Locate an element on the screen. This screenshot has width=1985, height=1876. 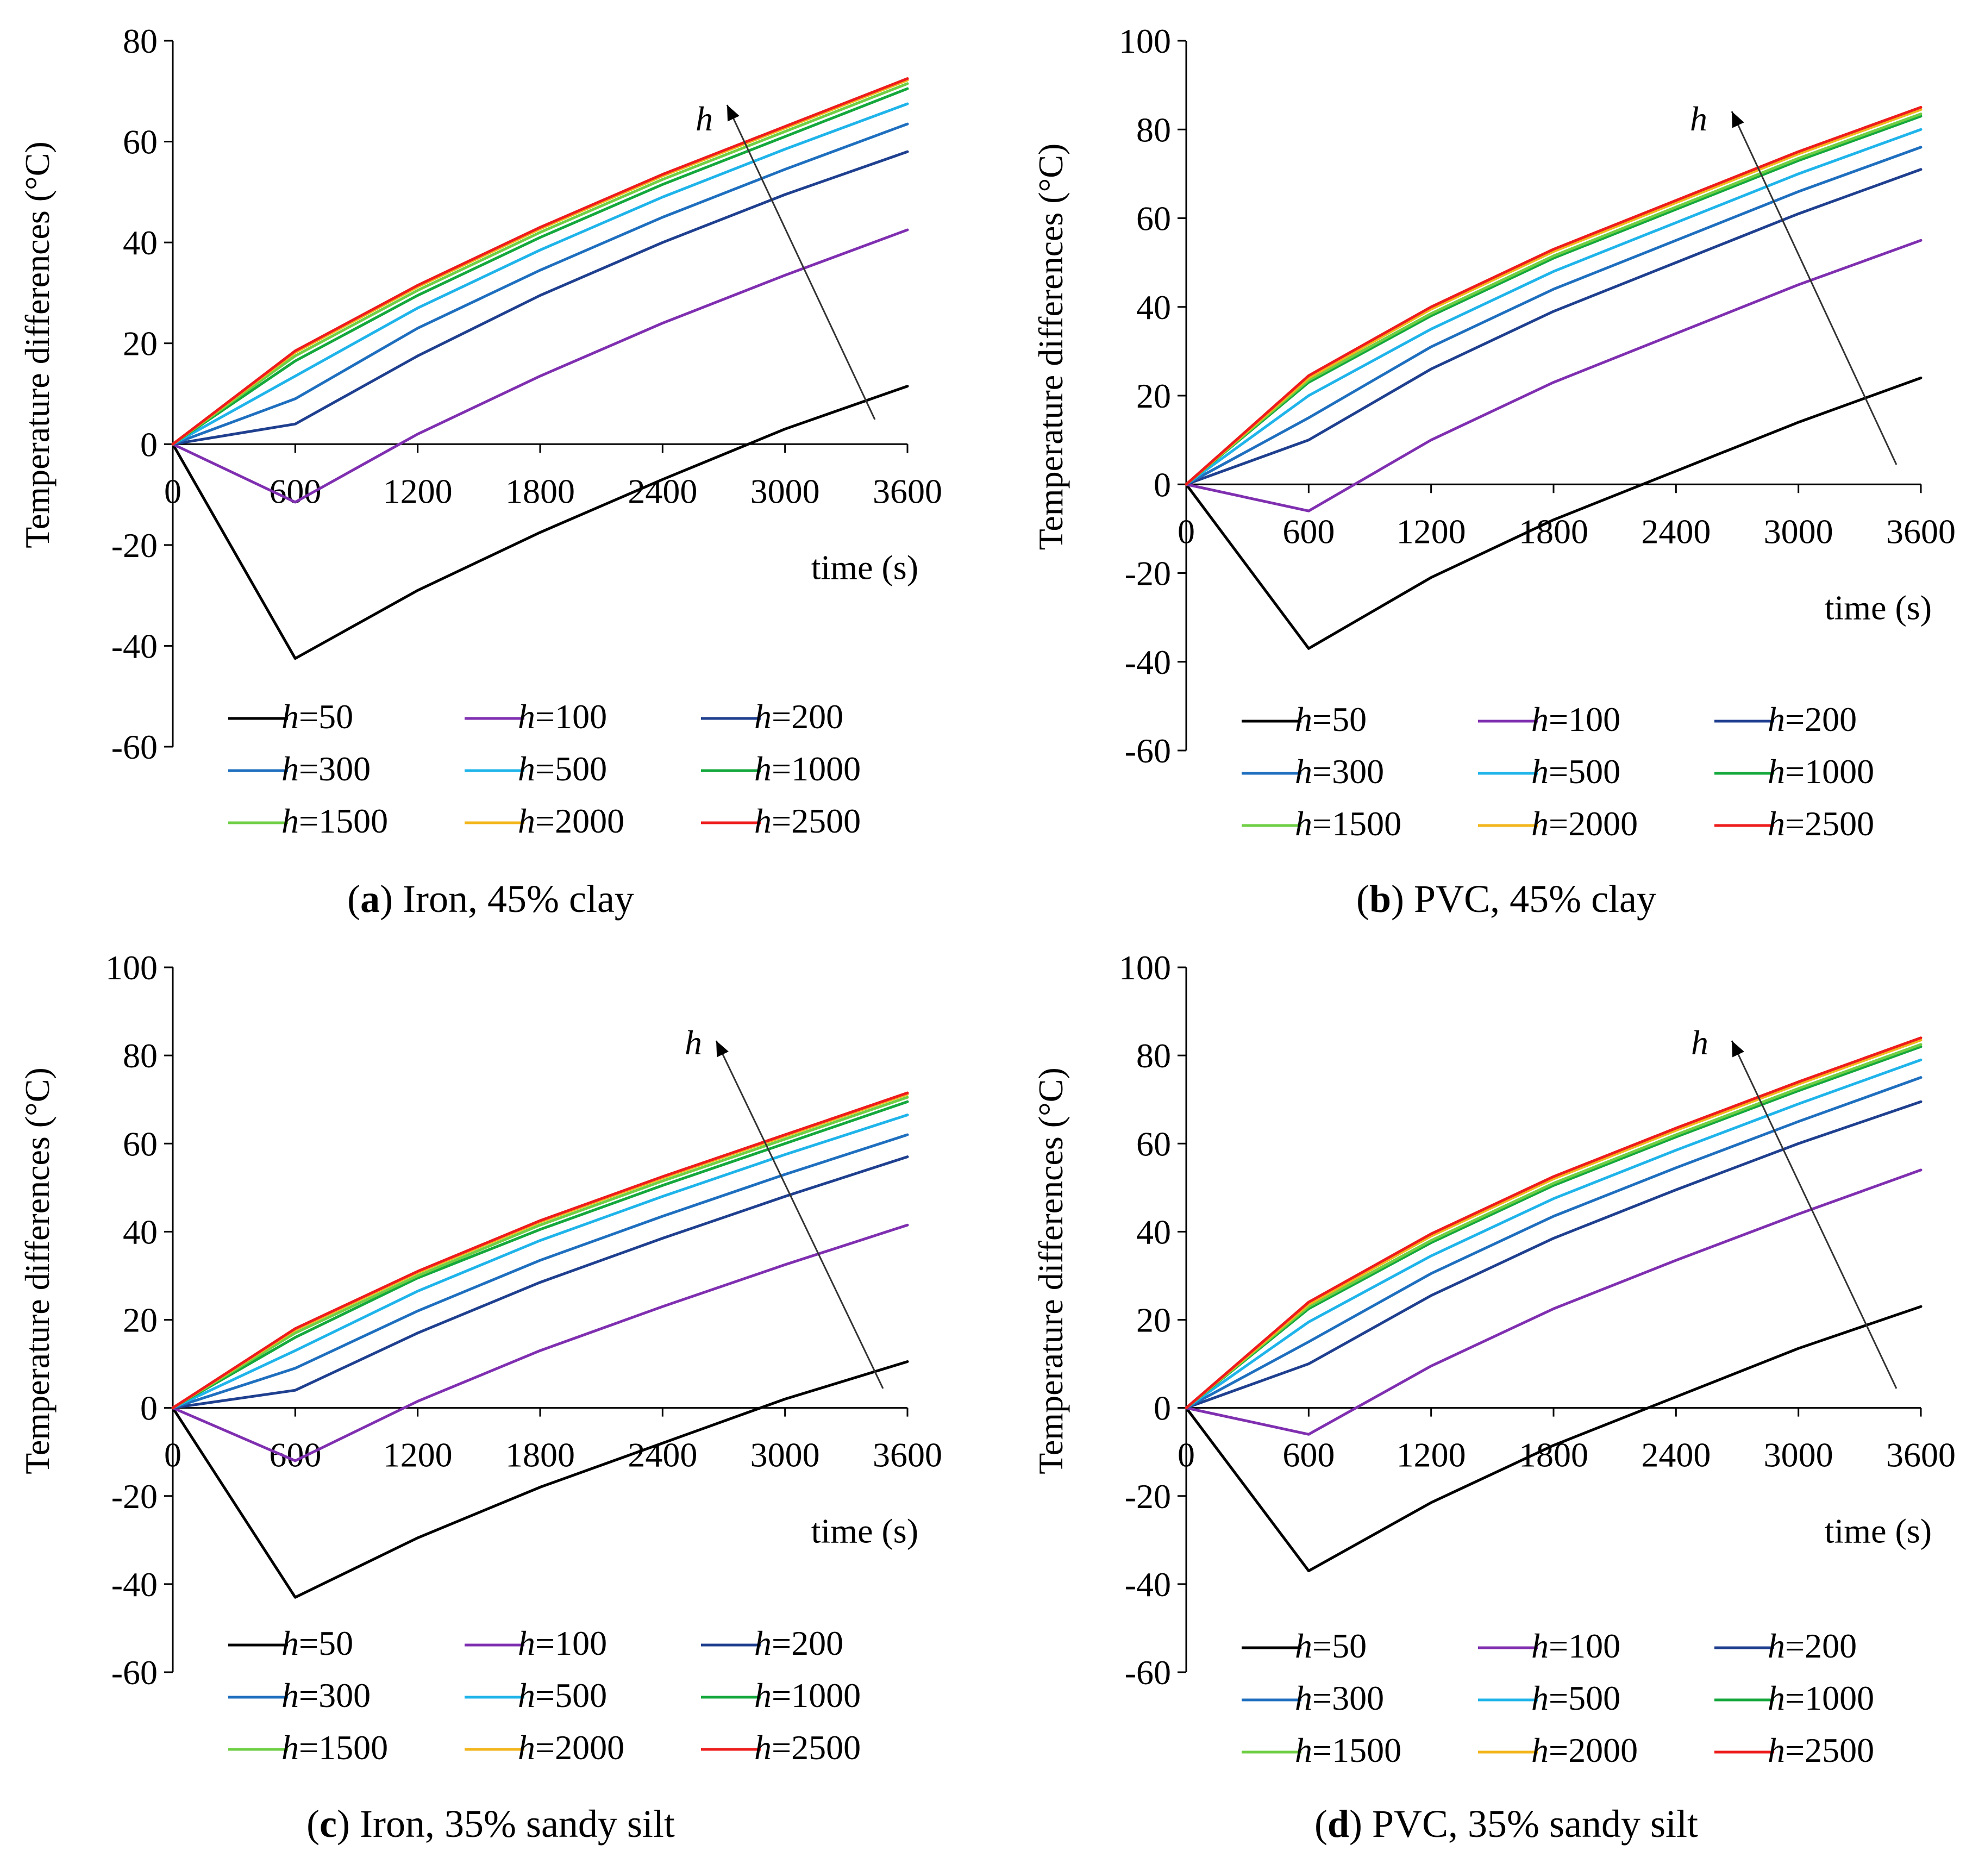
legend-value: =2000 is located at coordinates (1593, 824).